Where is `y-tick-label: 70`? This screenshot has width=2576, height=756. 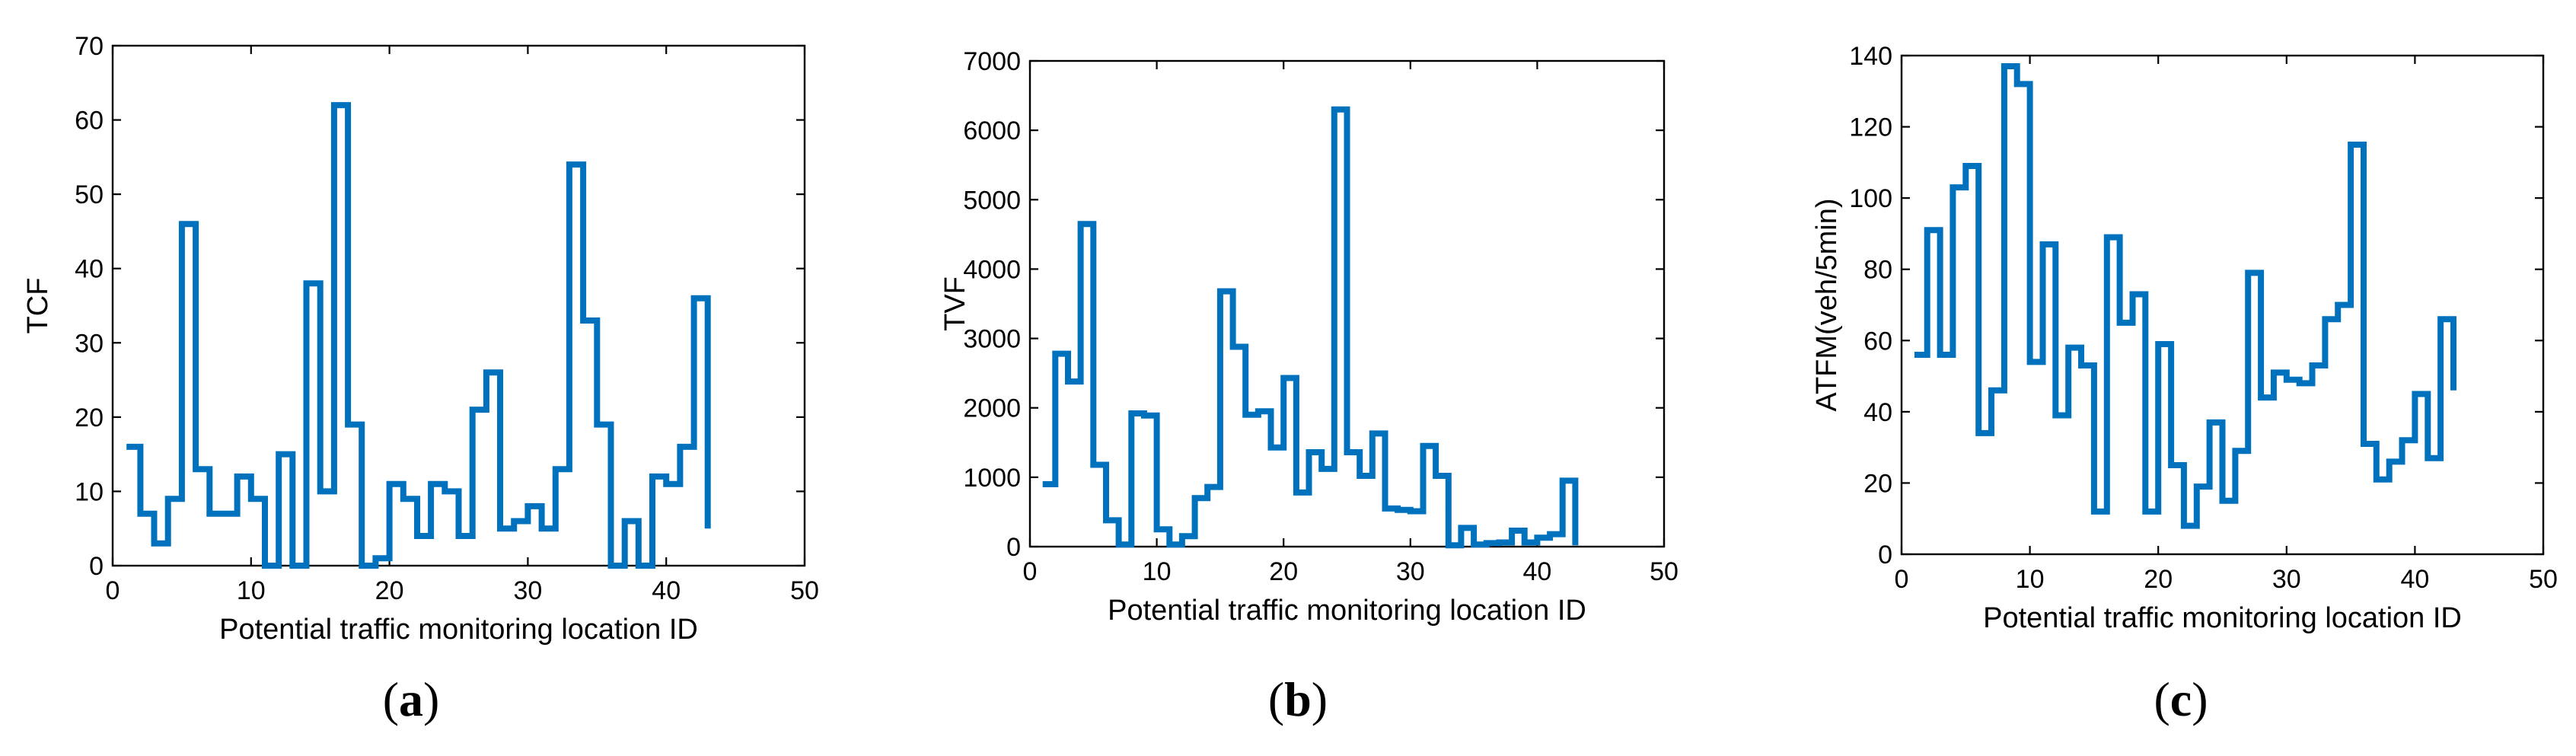
y-tick-label: 70 is located at coordinates (89, 46).